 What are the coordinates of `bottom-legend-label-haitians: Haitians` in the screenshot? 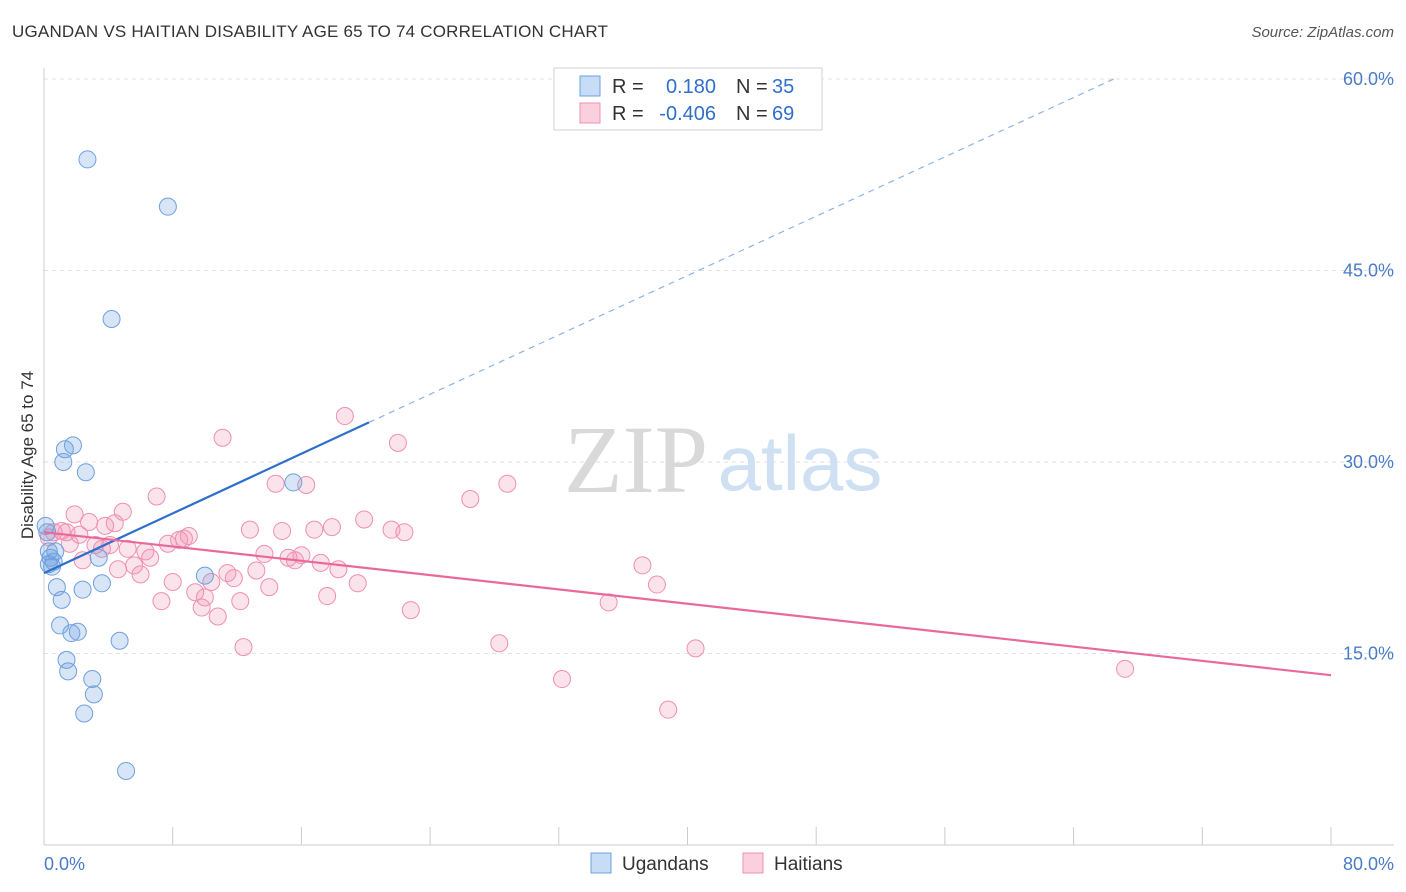 It's located at (808, 864).